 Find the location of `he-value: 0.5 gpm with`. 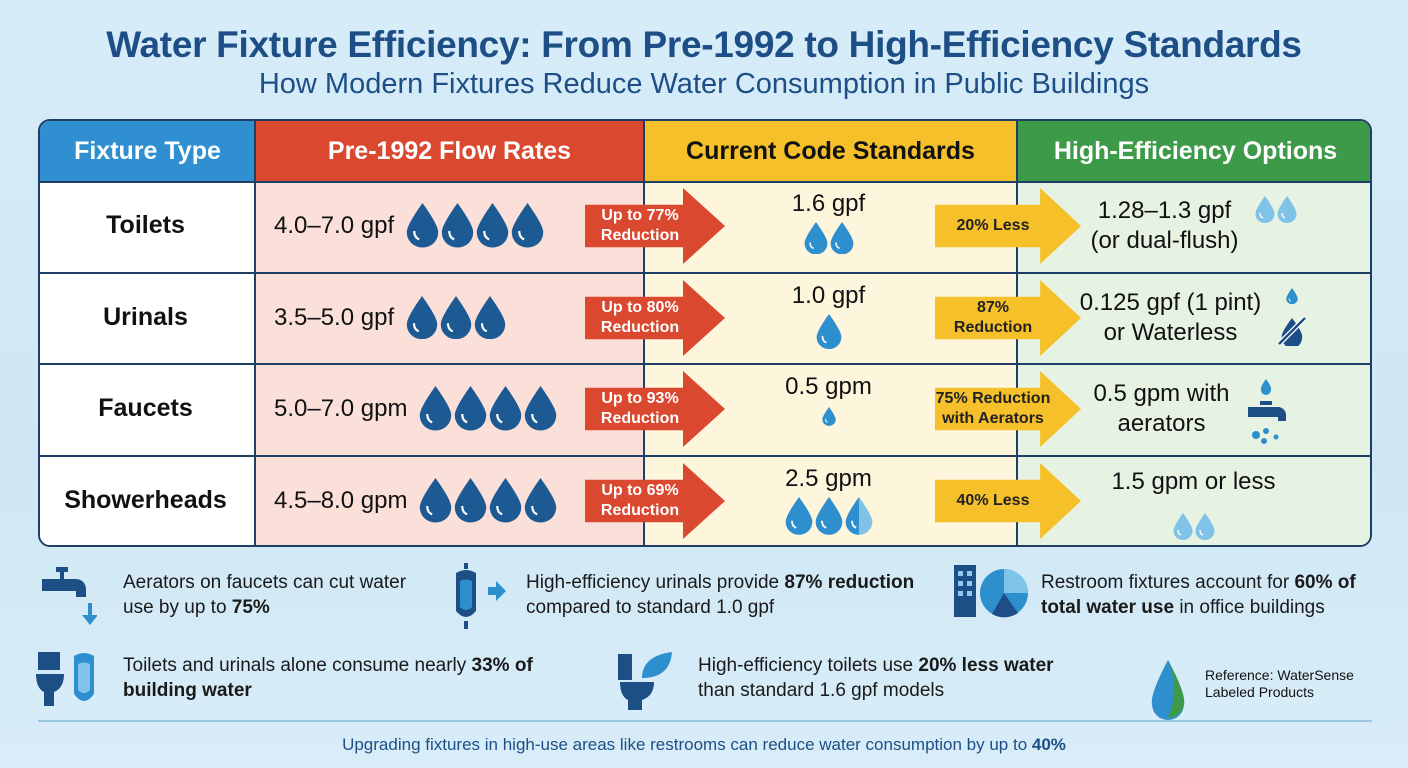

he-value: 0.5 gpm with is located at coordinates (1161, 393).